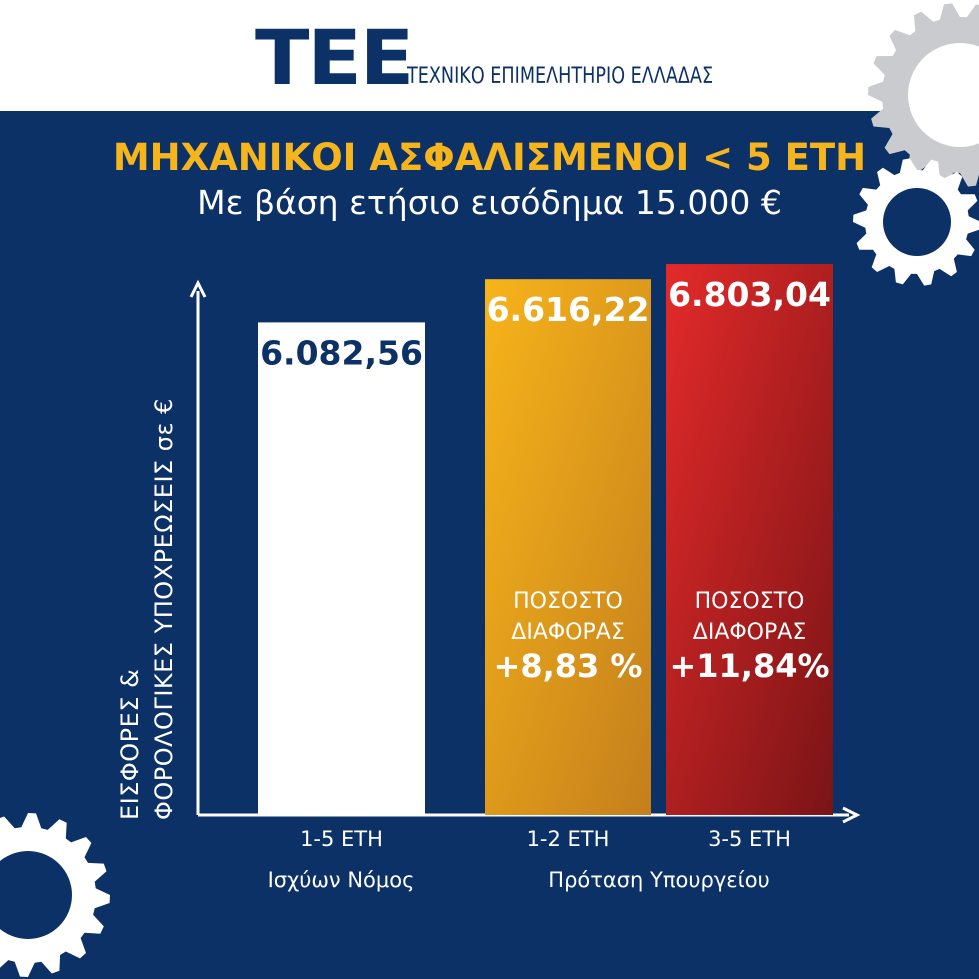 The height and width of the screenshot is (979, 979). I want to click on organization-name: ΤΕΧΝΙΚΟ ΕΠΙΜΕΛΗΤΗΡΙΟ ΕΛΛΑΔΑΣ, so click(560, 76).